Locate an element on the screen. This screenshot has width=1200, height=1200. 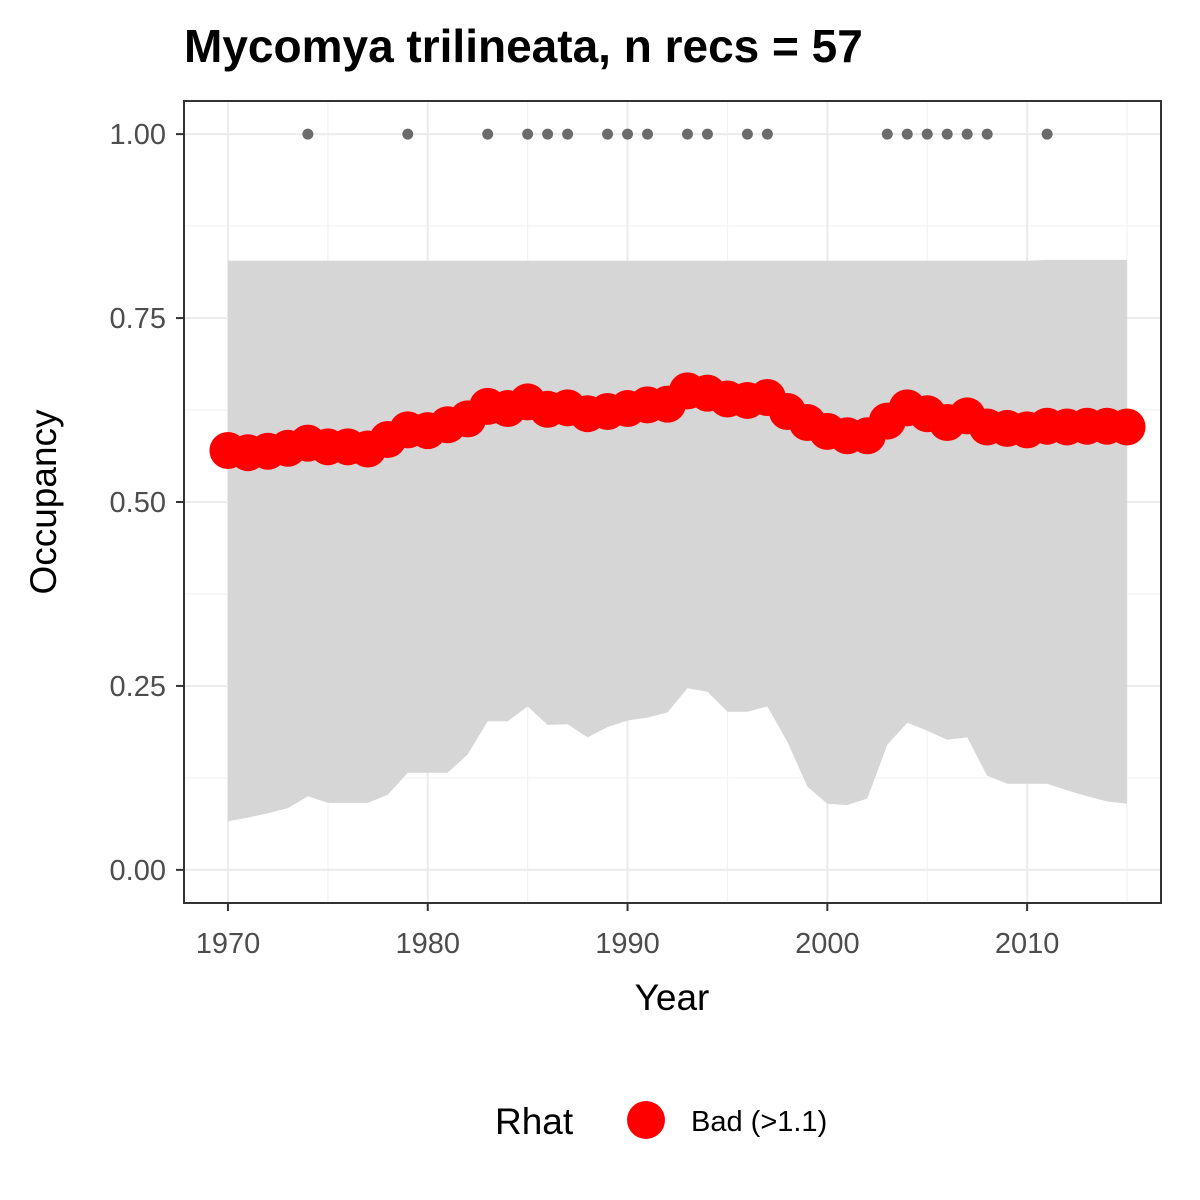
occupancy-point is located at coordinates (1127, 427).